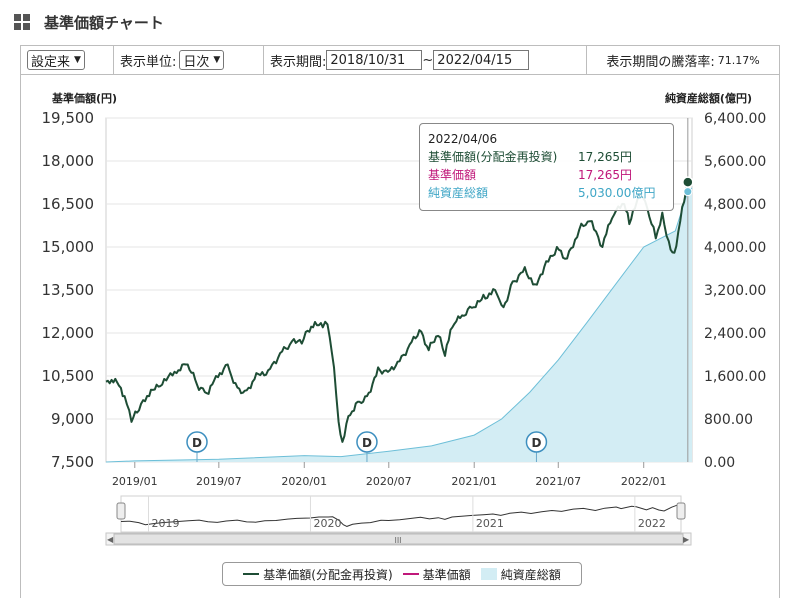 Image resolution: width=800 pixels, height=598 pixels. Describe the element at coordinates (327, 523) in the screenshot. I see `navigator-label: 2020` at that location.